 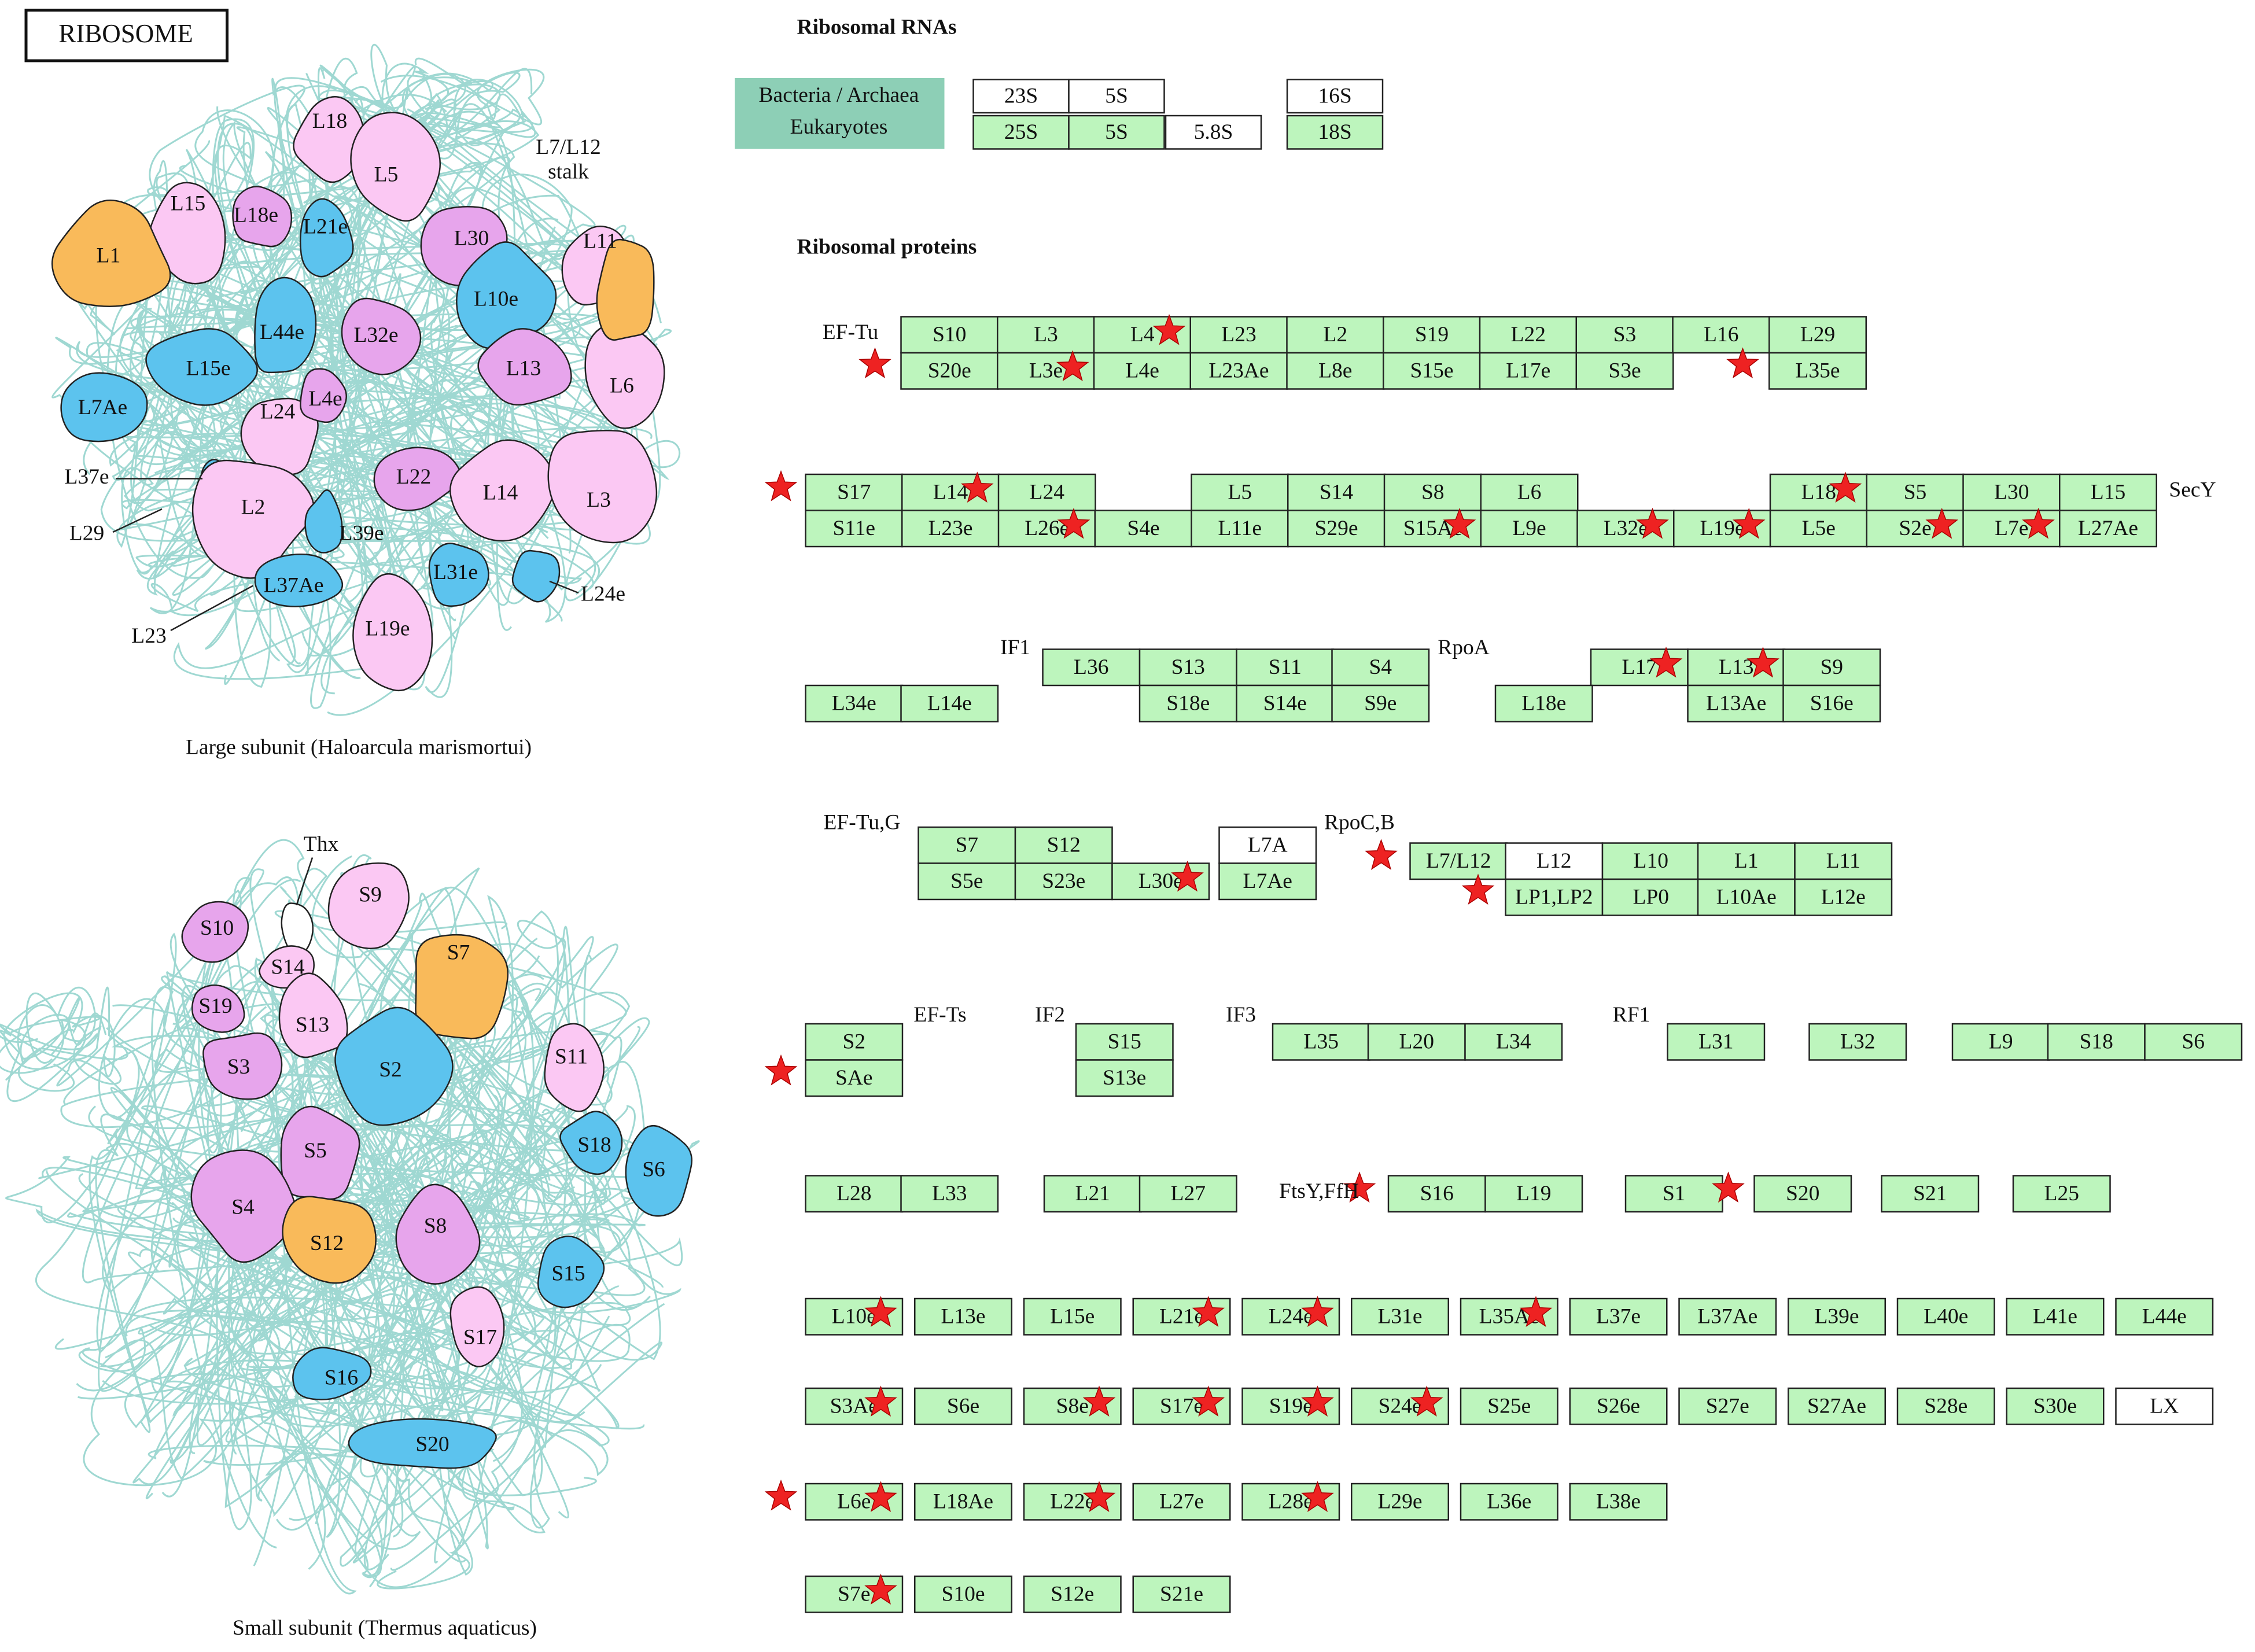 What do you see at coordinates (1337, 492) in the screenshot?
I see `gene-label: S14` at bounding box center [1337, 492].